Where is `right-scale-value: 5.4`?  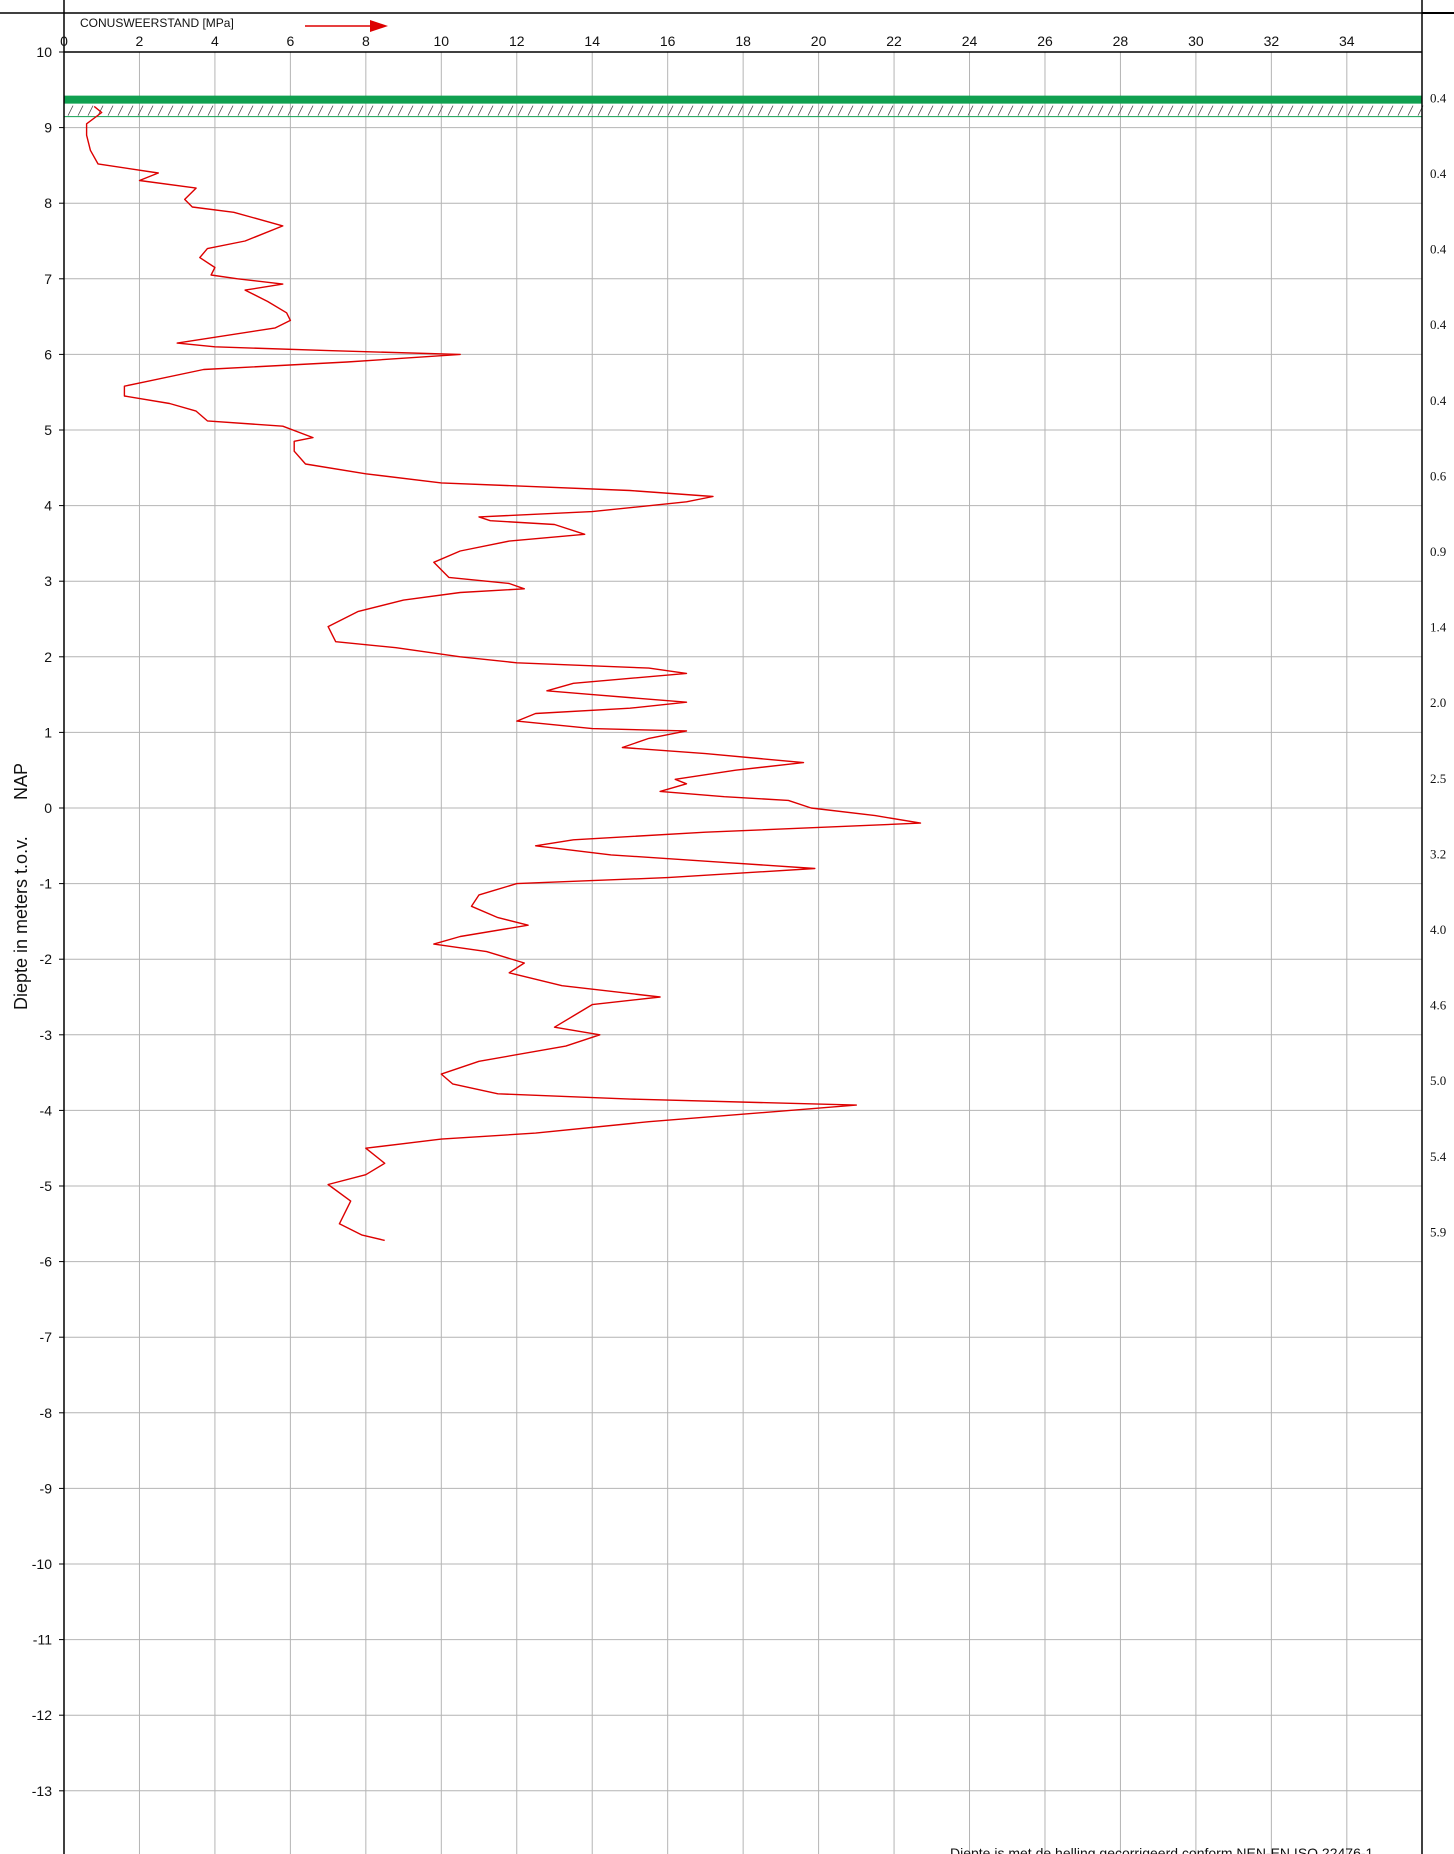
right-scale-value: 5.4 is located at coordinates (1438, 1156).